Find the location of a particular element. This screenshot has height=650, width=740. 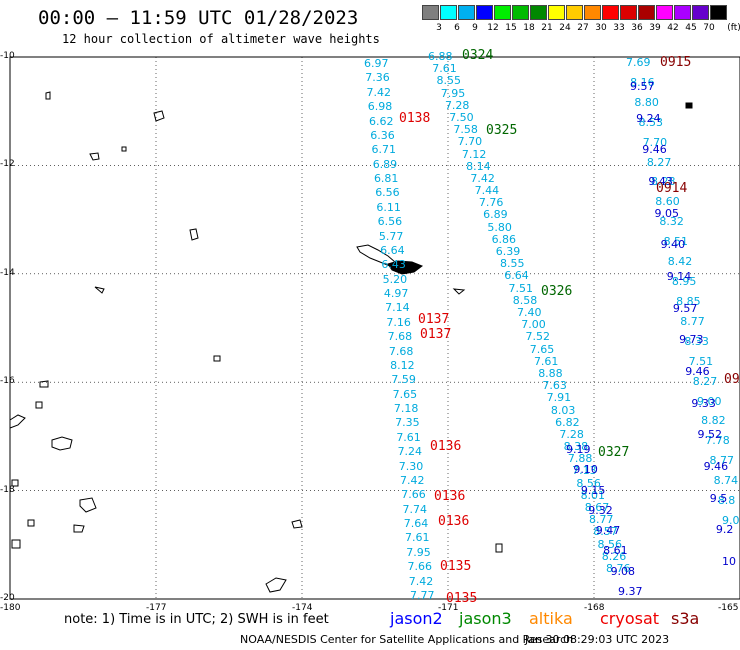

track-c-blue-value: 9.2 is located at coordinates (724, 530).